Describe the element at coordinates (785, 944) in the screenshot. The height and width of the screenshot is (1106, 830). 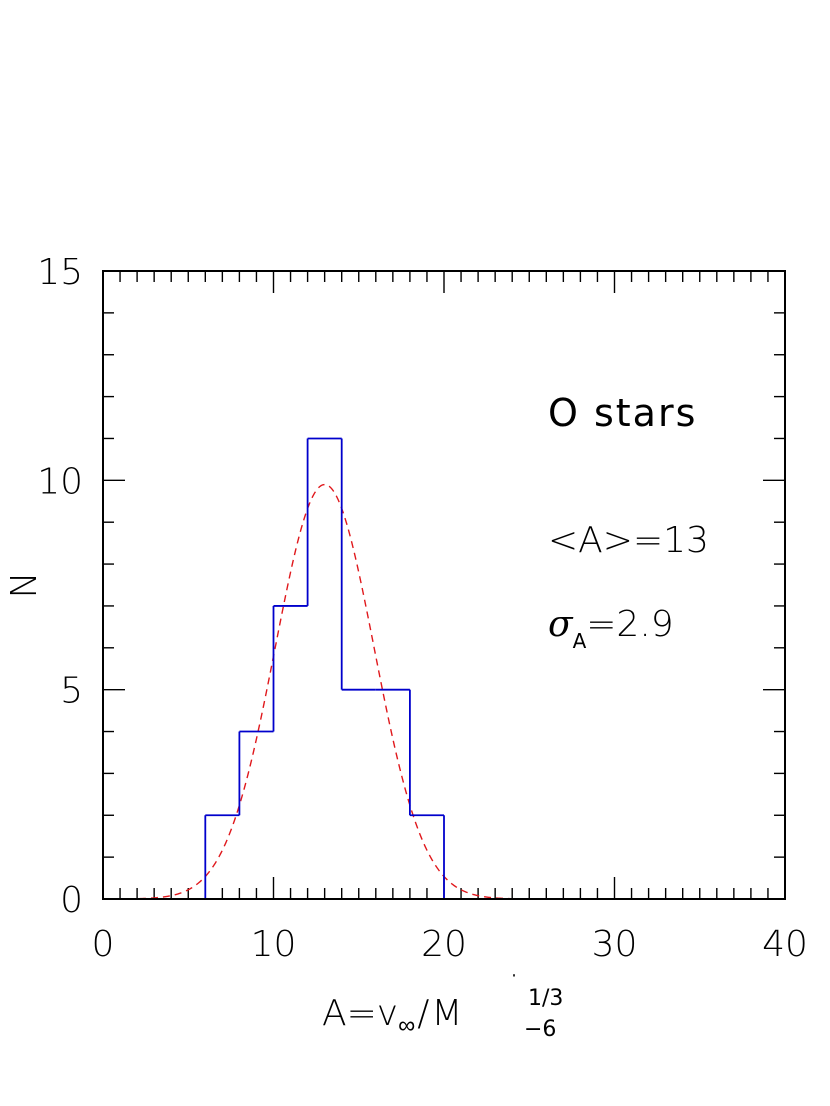
I see `x-tick-label: 40` at that location.